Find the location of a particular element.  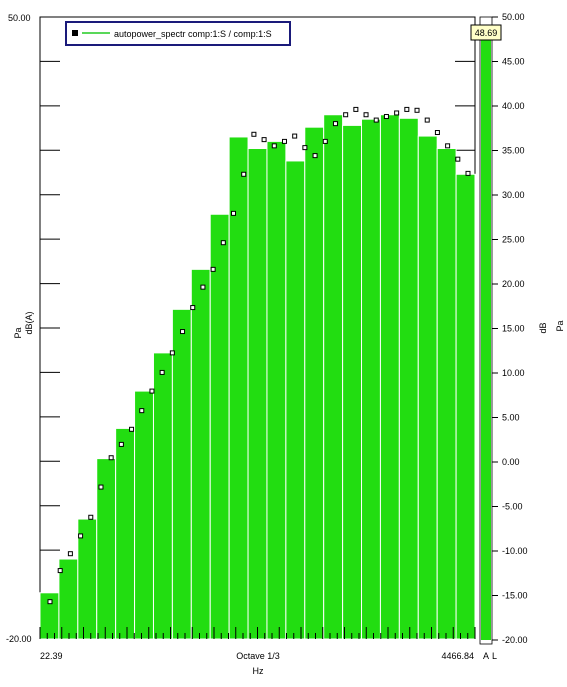

legend-box is located at coordinates (178, 33).